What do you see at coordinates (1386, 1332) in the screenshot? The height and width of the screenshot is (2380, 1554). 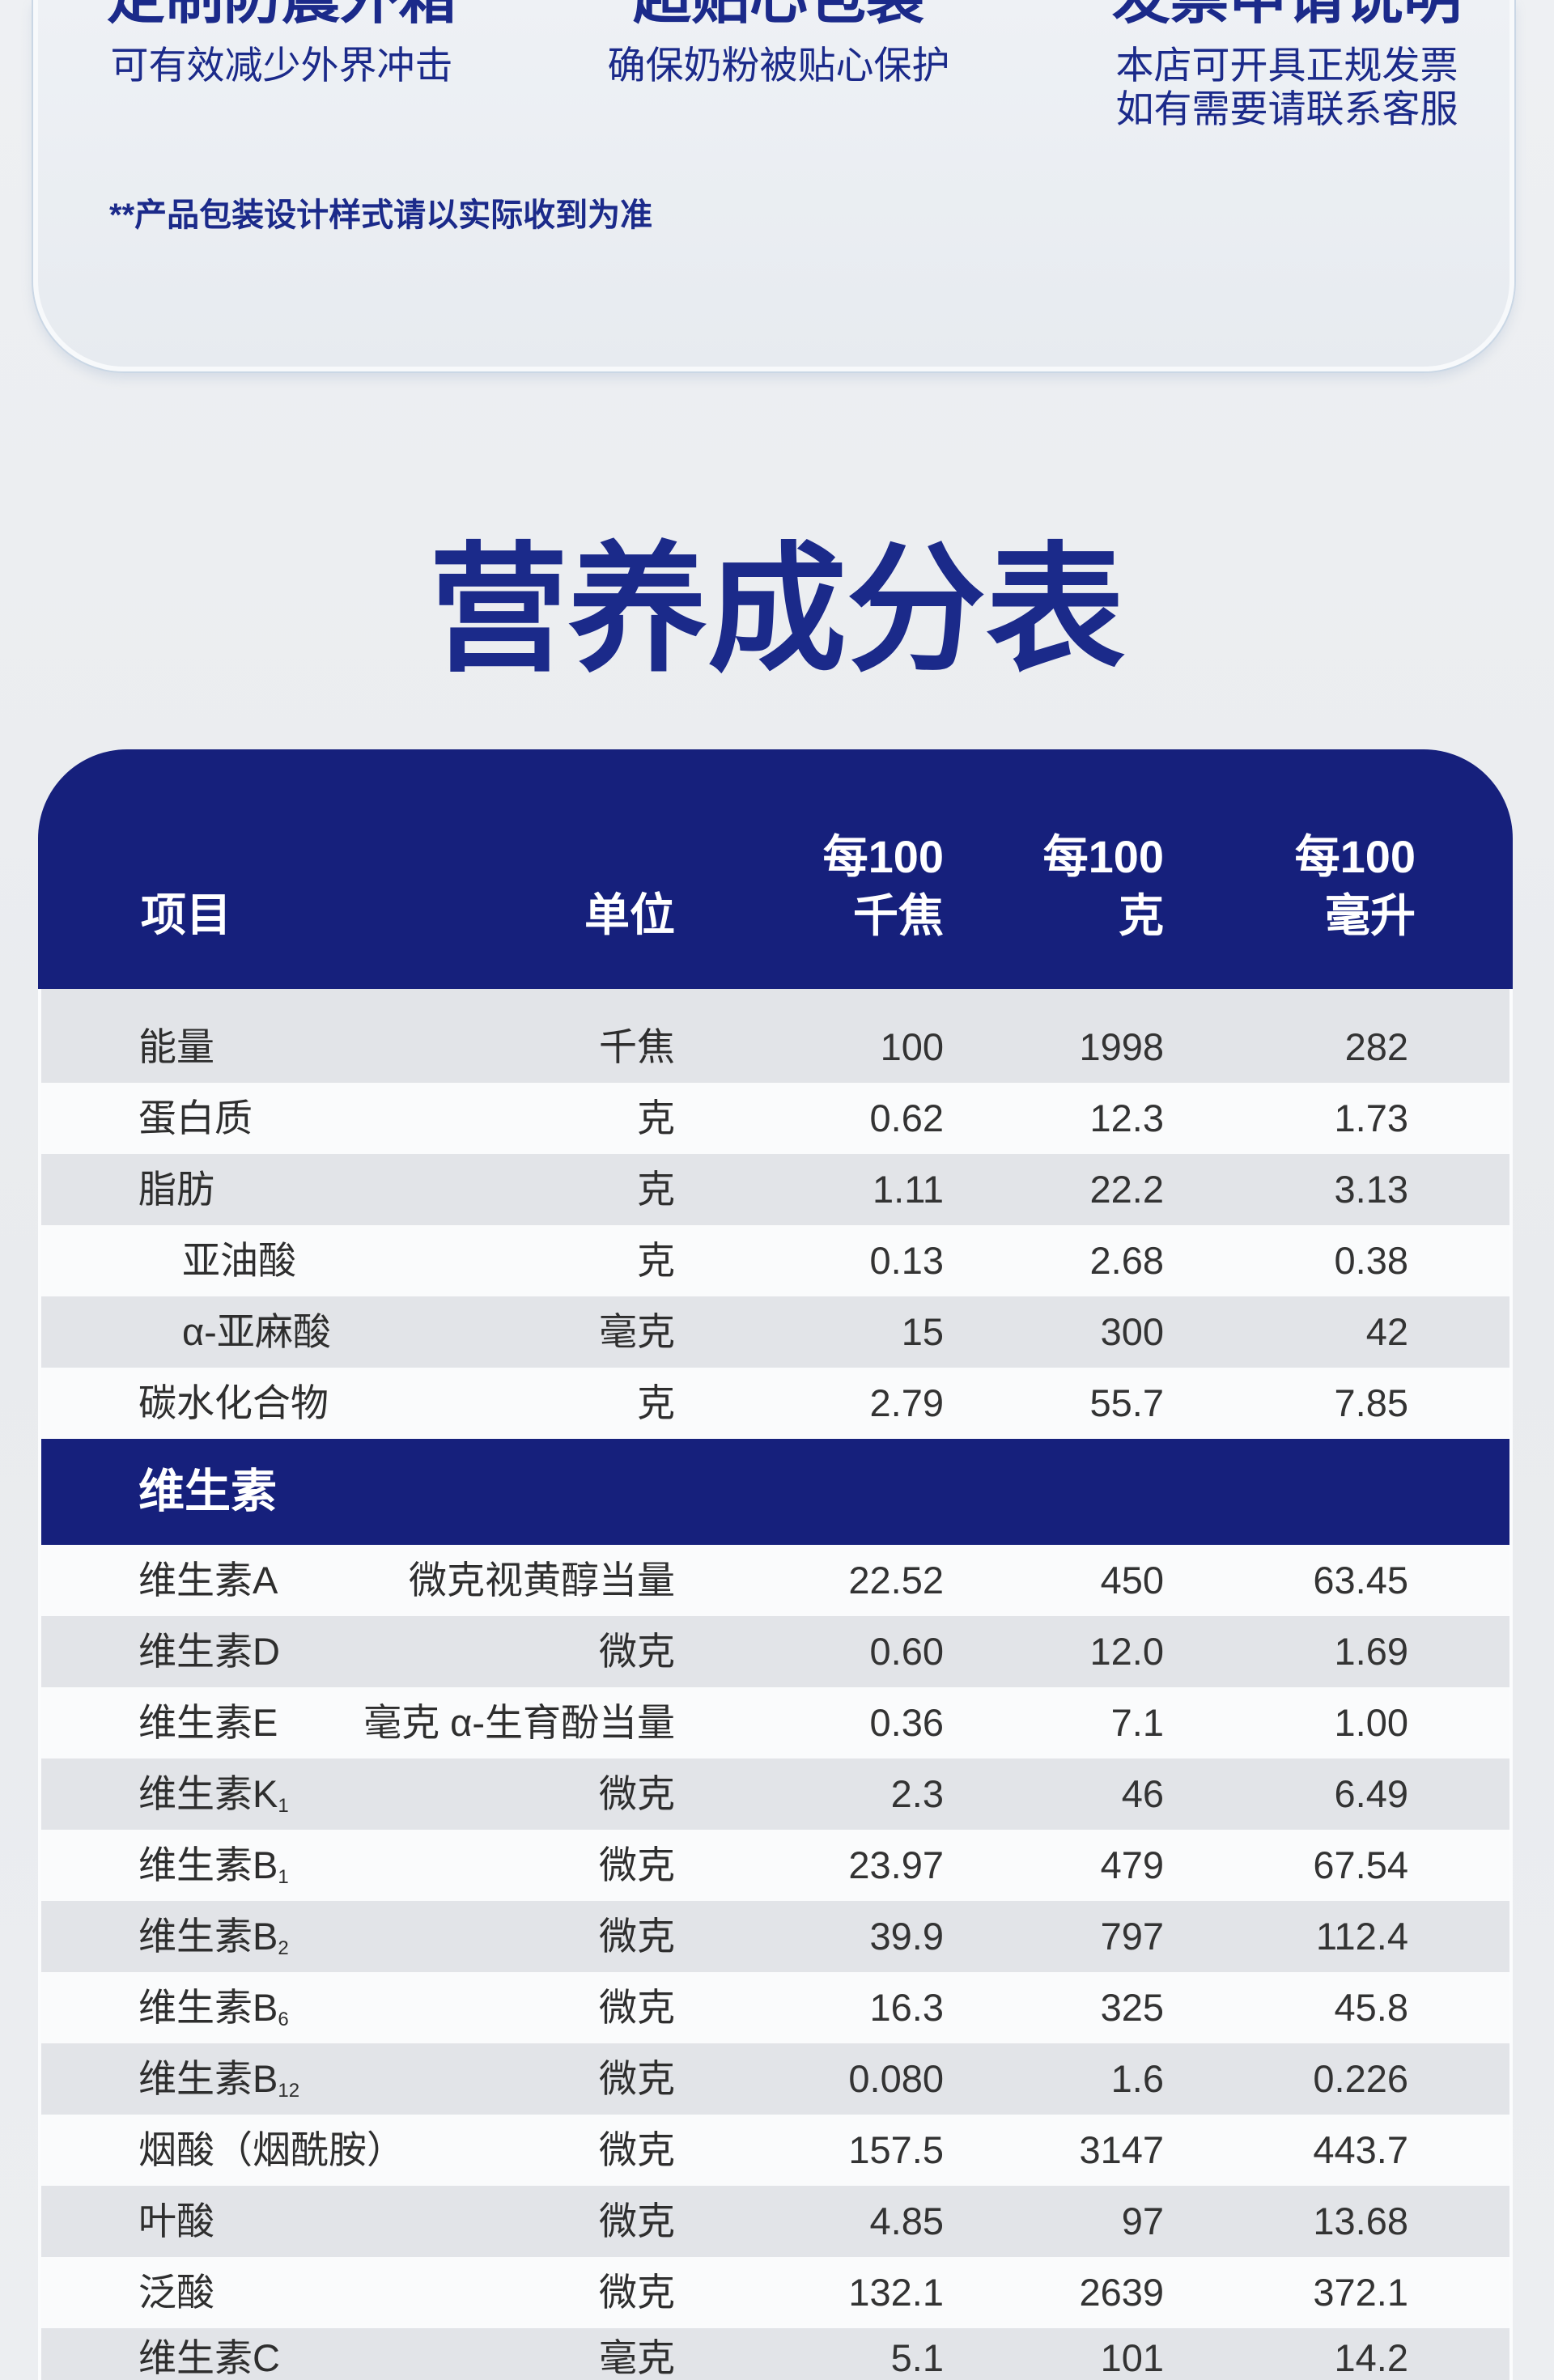 I see `value-per-100ml: 42` at bounding box center [1386, 1332].